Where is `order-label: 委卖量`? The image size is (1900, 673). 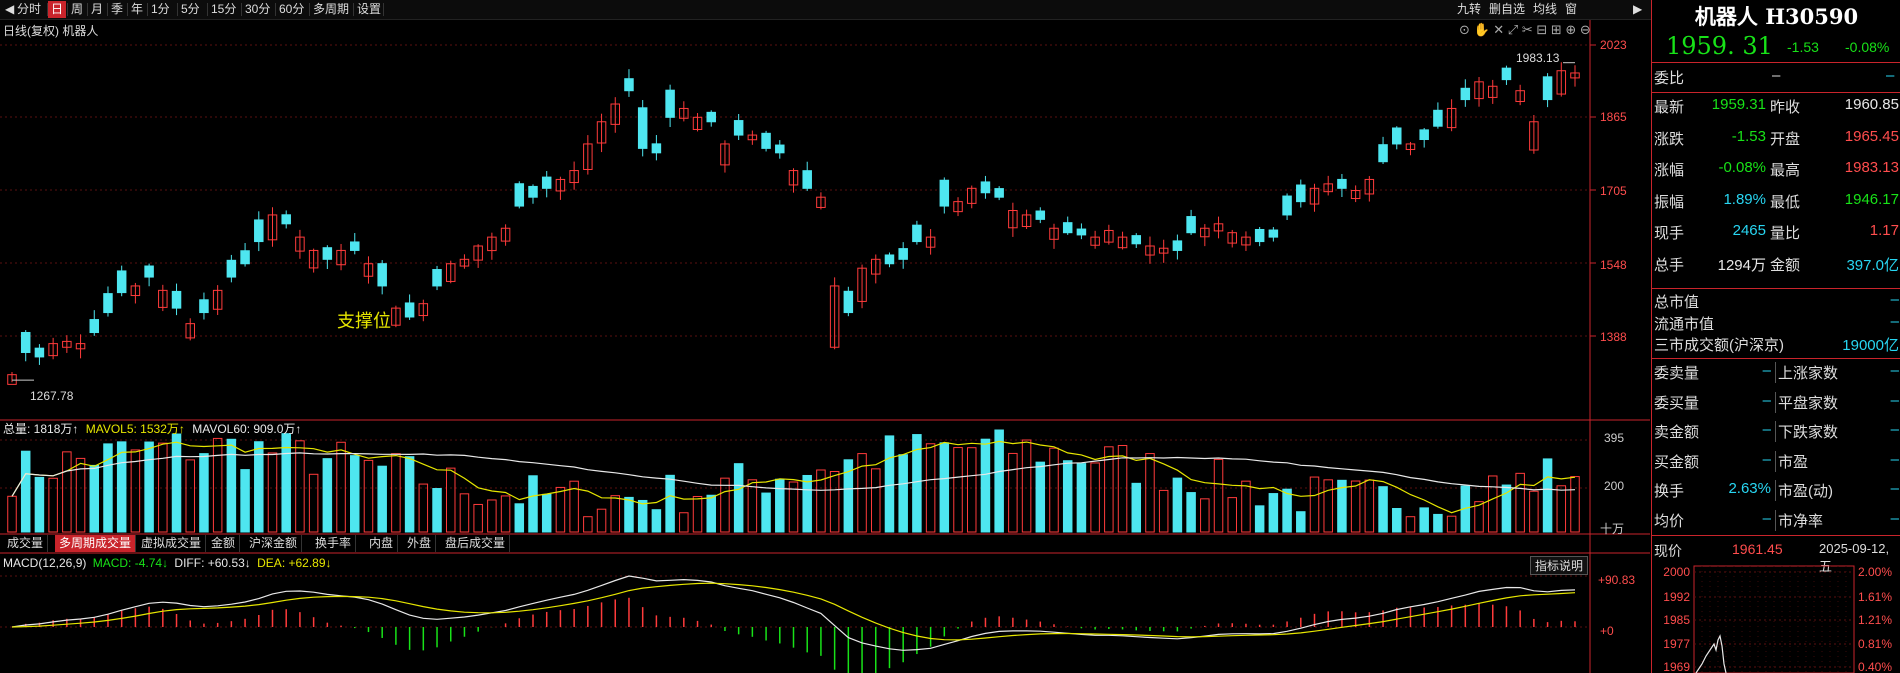 order-label: 委卖量 is located at coordinates (1677, 373).